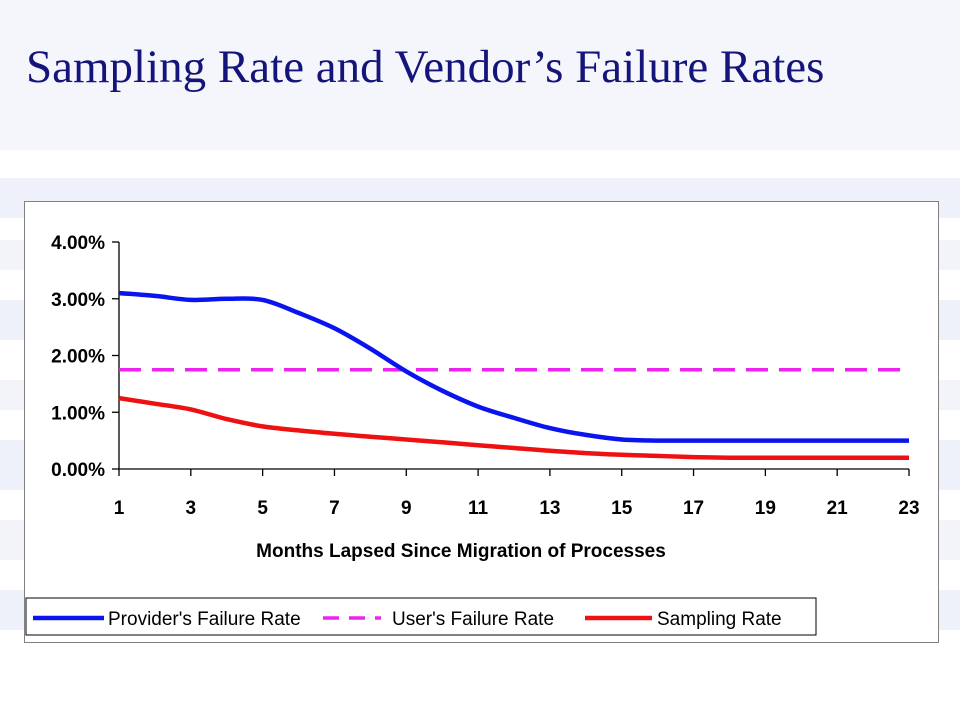  Describe the element at coordinates (119, 508) in the screenshot. I see `x-tick-label: 1` at that location.